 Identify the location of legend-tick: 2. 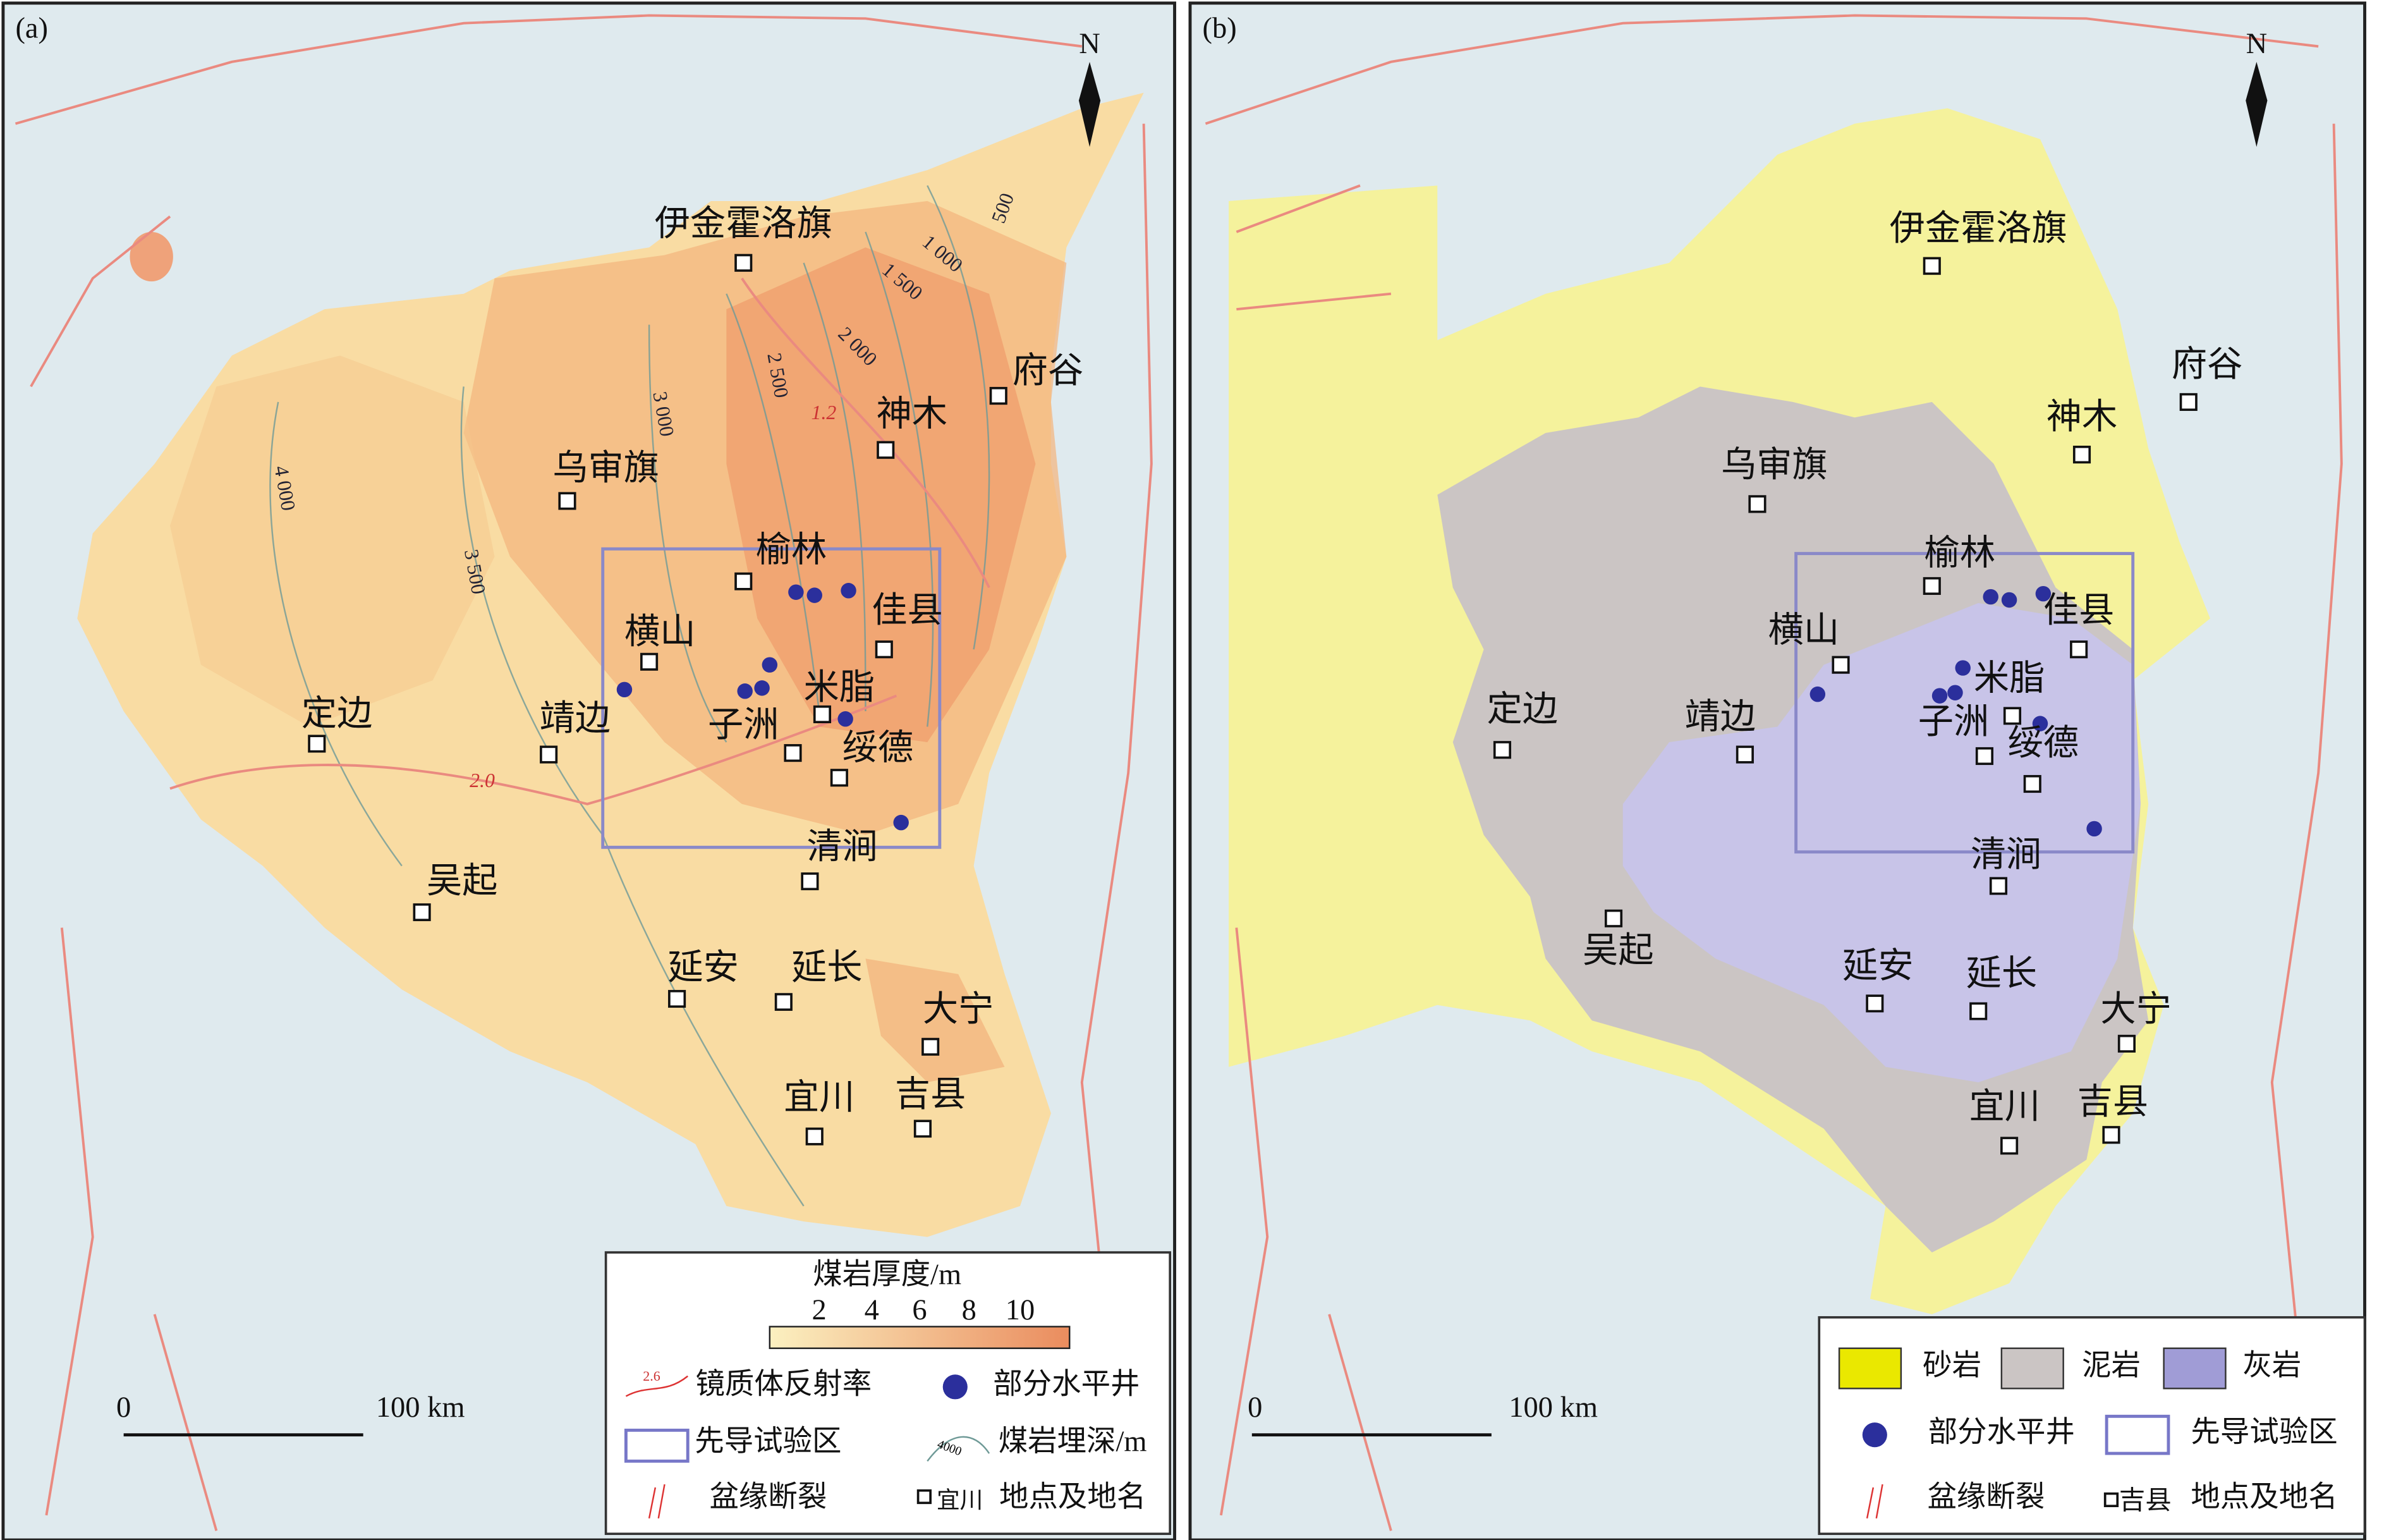
(819, 1310).